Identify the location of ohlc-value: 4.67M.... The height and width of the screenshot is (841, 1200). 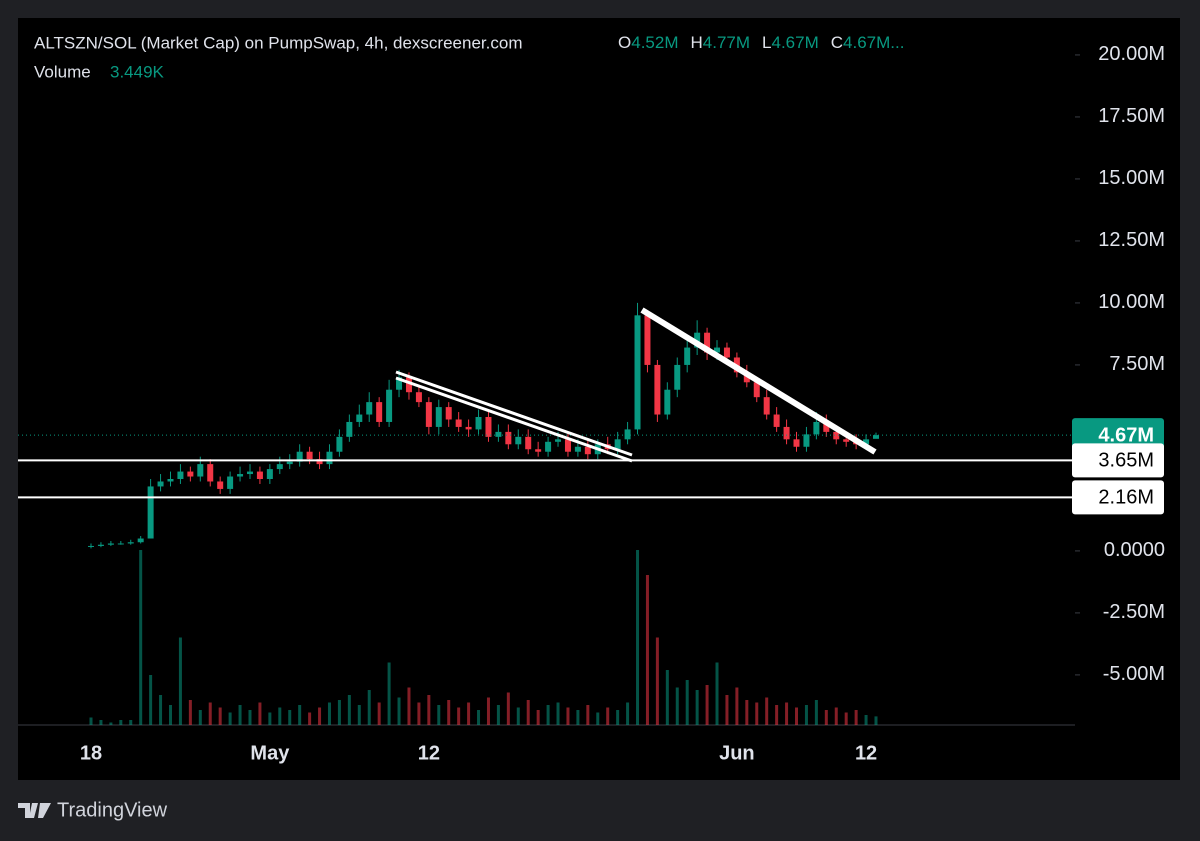
(873, 42).